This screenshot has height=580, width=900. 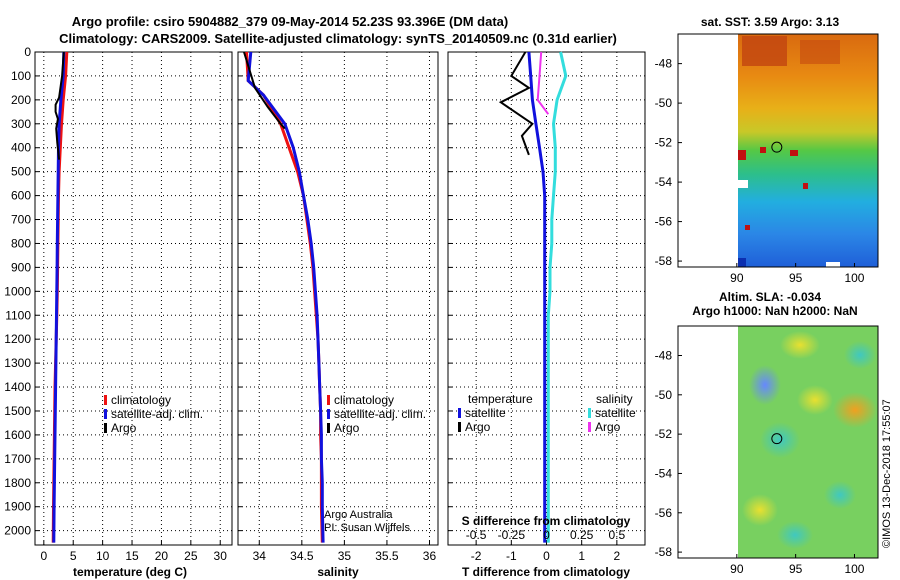 What do you see at coordinates (17, 387) in the screenshot?
I see `depth-tick-label: 1400` at bounding box center [17, 387].